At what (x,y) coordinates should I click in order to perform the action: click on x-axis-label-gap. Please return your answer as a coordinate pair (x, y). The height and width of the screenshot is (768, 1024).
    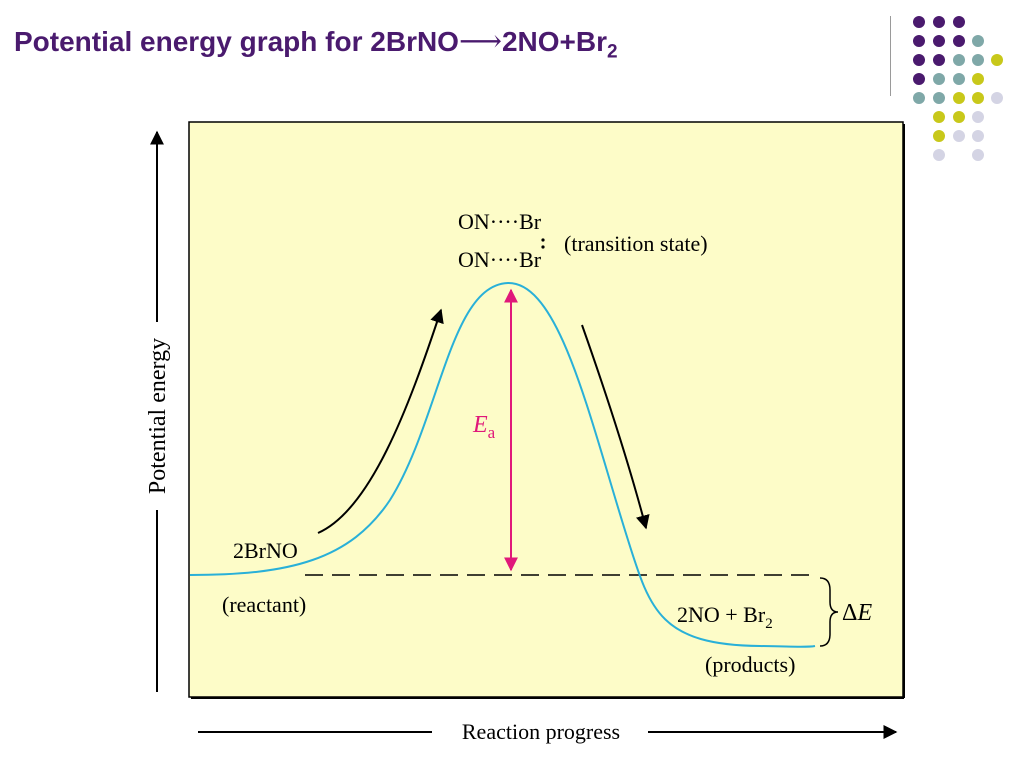
    Looking at the image, I should click on (540, 731).